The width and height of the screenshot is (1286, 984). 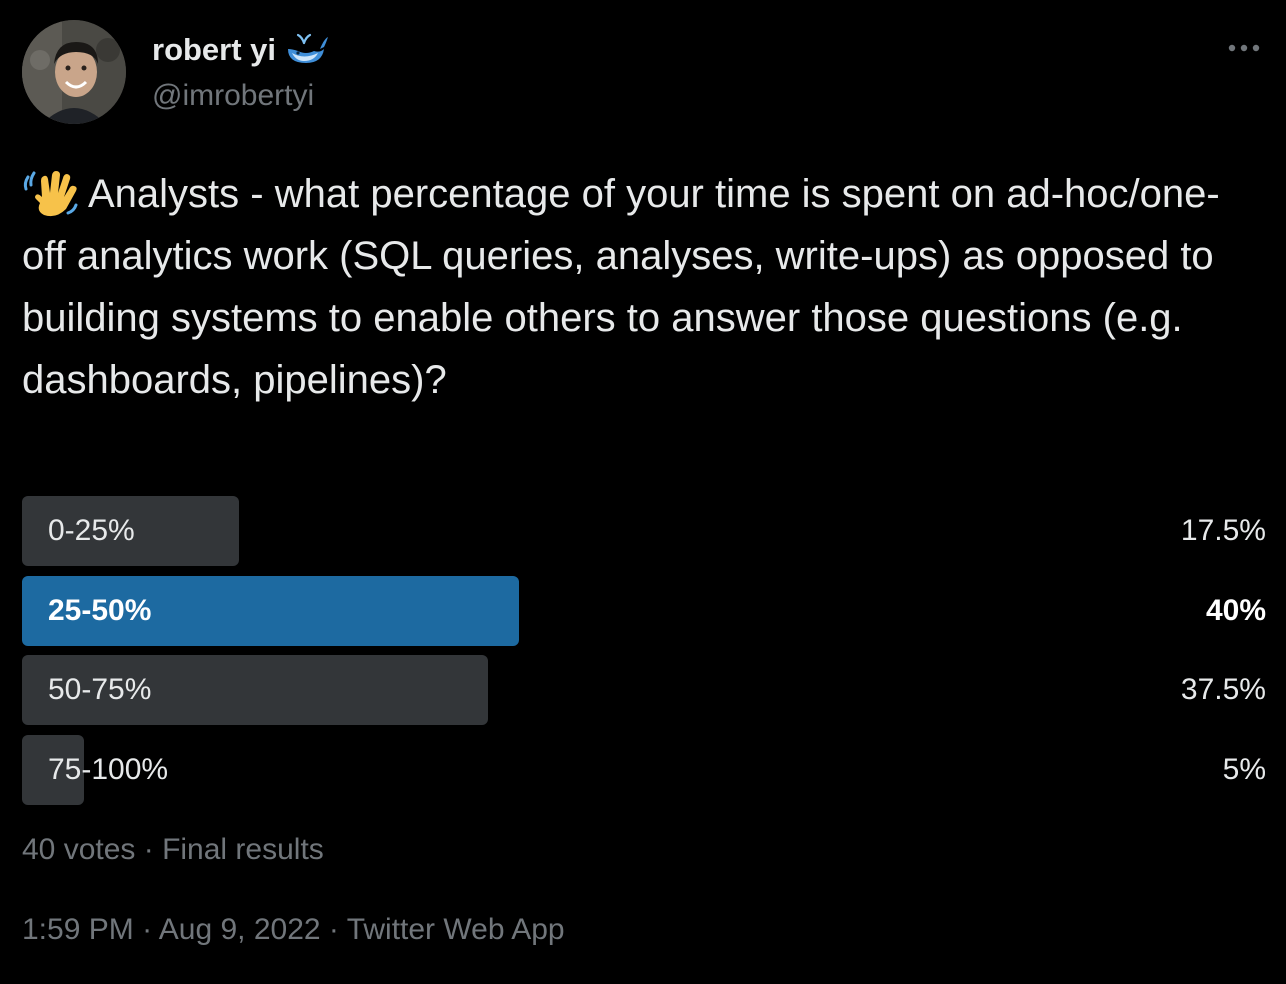 I want to click on avatar-photo, so click(x=74, y=72).